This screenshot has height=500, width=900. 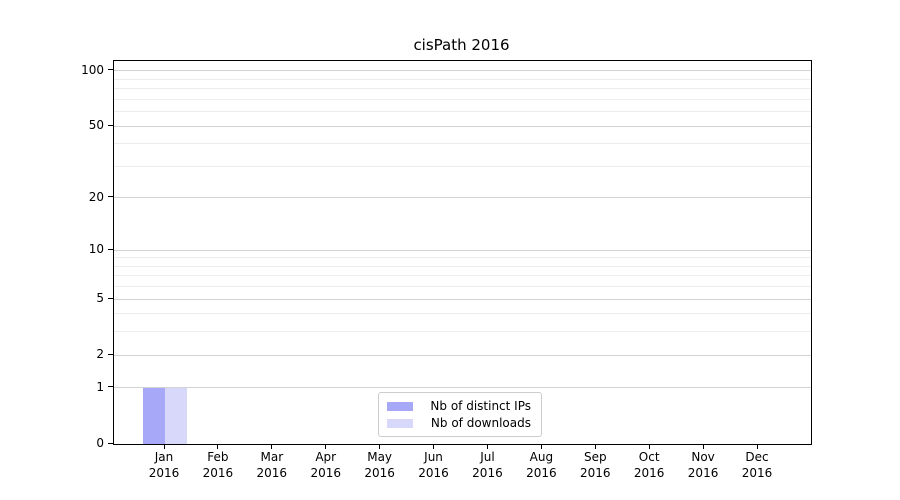 What do you see at coordinates (272, 465) in the screenshot?
I see `x-axis-tick-label: Mar 2016` at bounding box center [272, 465].